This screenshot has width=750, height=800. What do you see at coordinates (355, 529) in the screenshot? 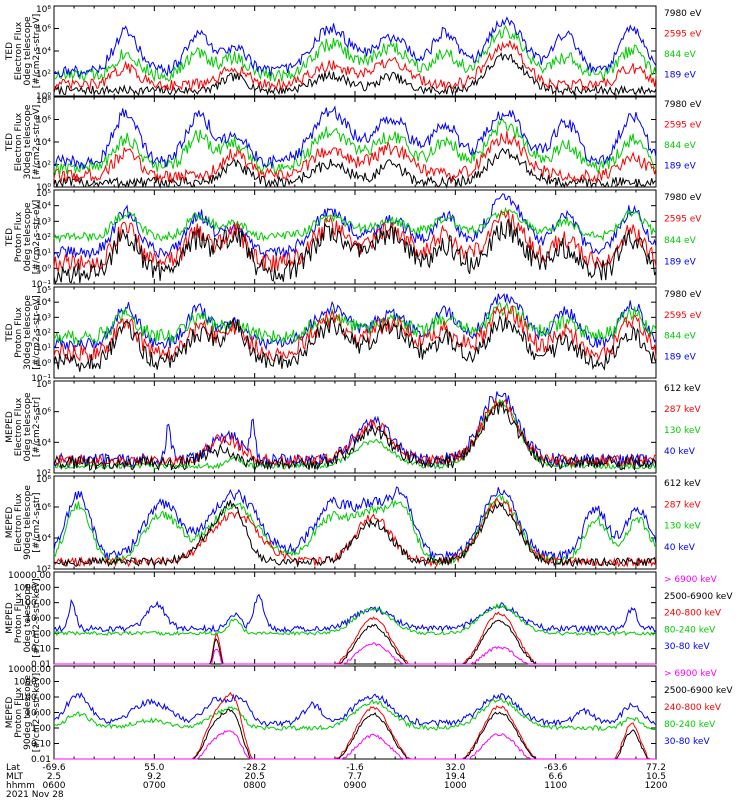
I see `series-line-130-kev` at bounding box center [355, 529].